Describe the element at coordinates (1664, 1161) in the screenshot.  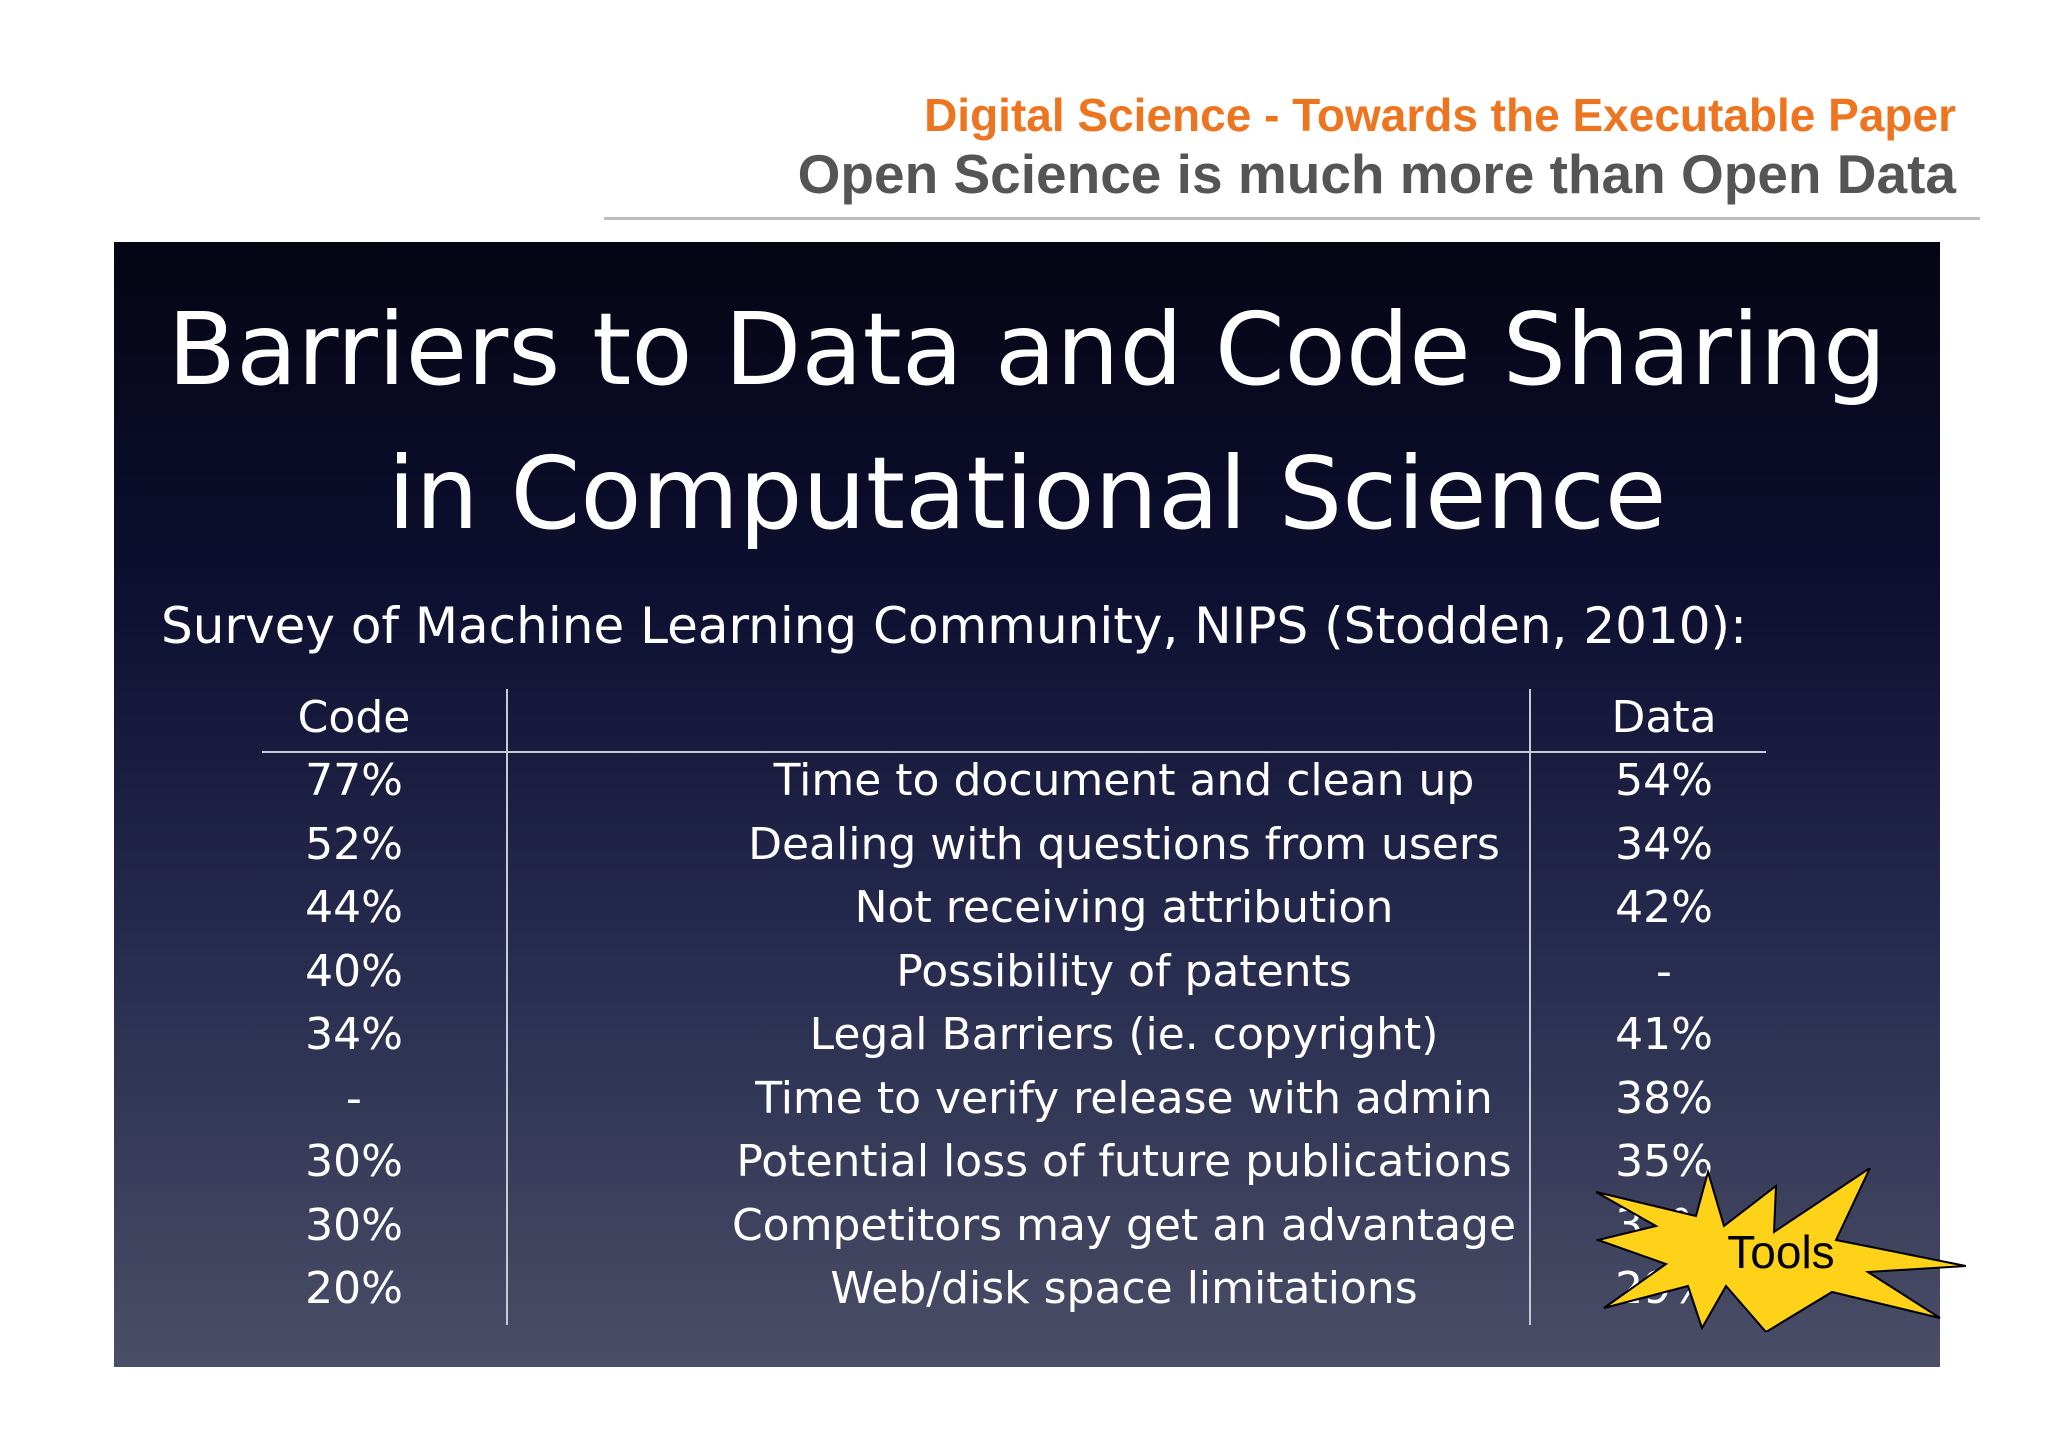
I see `data-value: 35%` at that location.